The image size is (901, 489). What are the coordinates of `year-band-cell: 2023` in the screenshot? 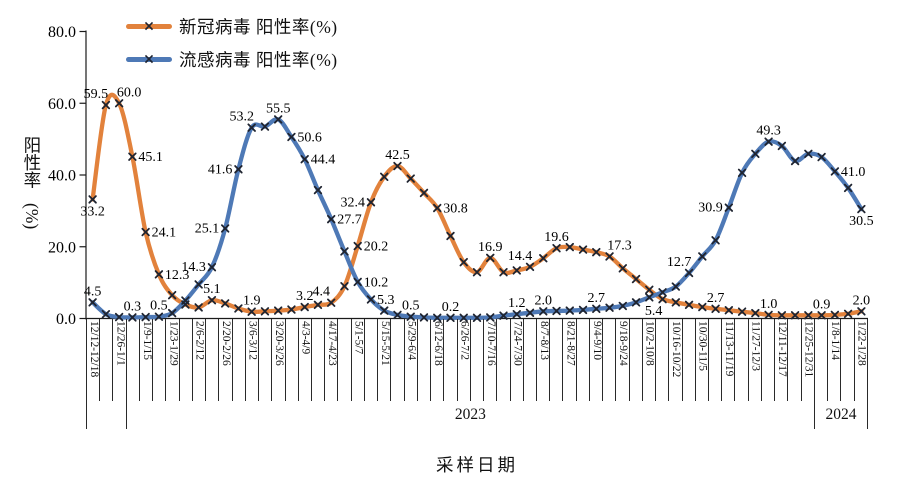 It's located at (471, 415).